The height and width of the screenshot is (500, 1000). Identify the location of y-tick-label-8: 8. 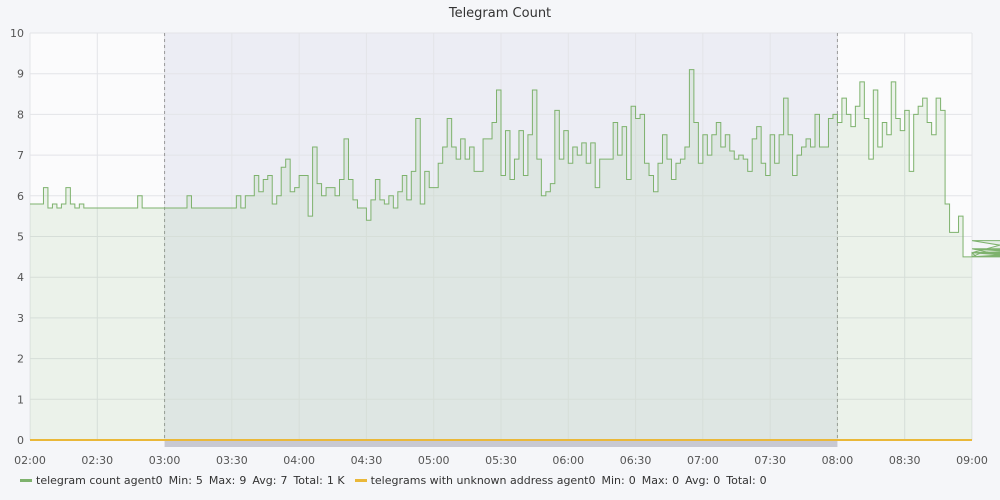
(20, 114).